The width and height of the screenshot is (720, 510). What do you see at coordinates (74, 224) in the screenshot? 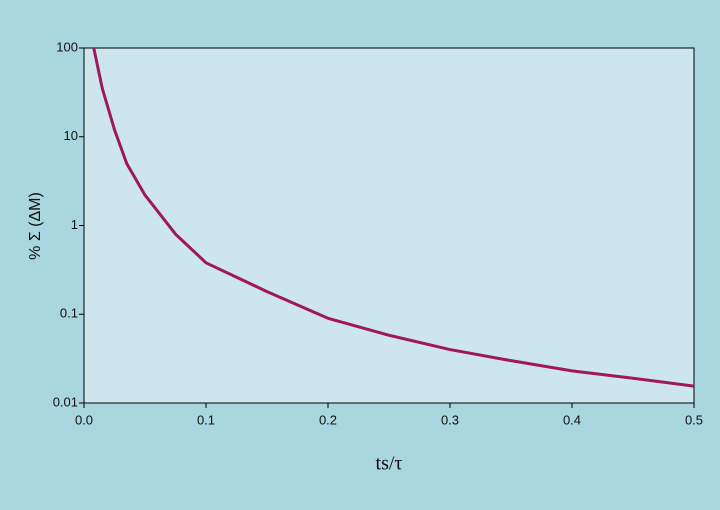
I see `y-tick-label: 1` at bounding box center [74, 224].